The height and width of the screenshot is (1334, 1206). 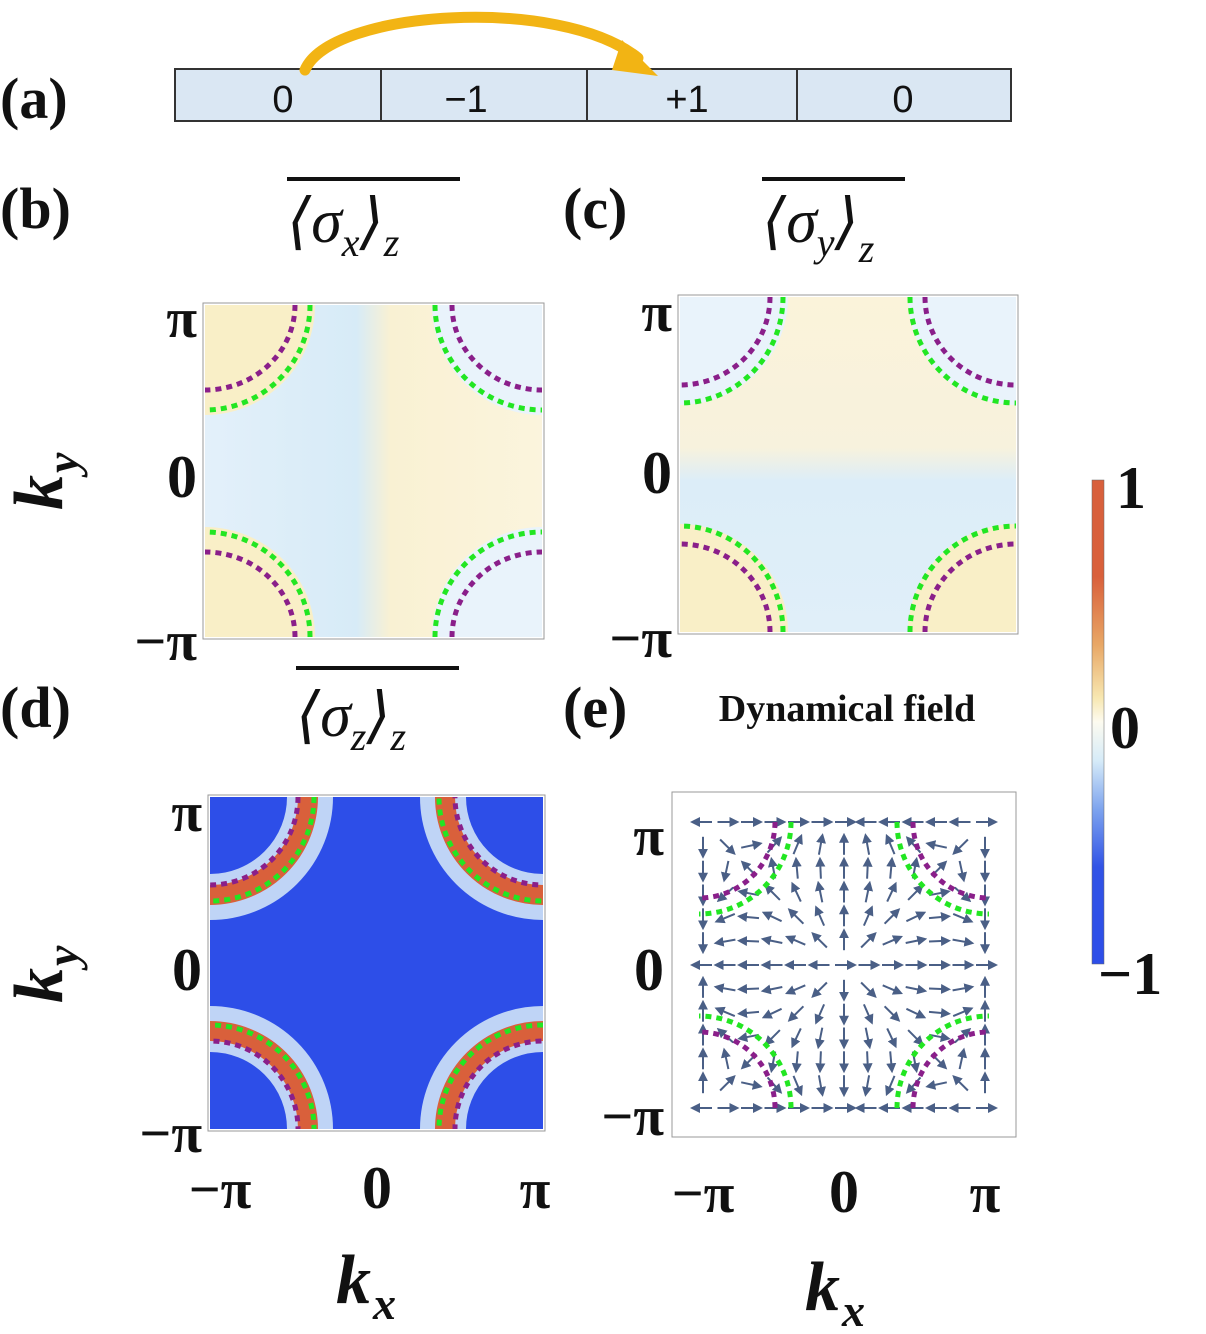 What do you see at coordinates (595, 707) in the screenshot?
I see `panel-e-label: (e)` at bounding box center [595, 707].